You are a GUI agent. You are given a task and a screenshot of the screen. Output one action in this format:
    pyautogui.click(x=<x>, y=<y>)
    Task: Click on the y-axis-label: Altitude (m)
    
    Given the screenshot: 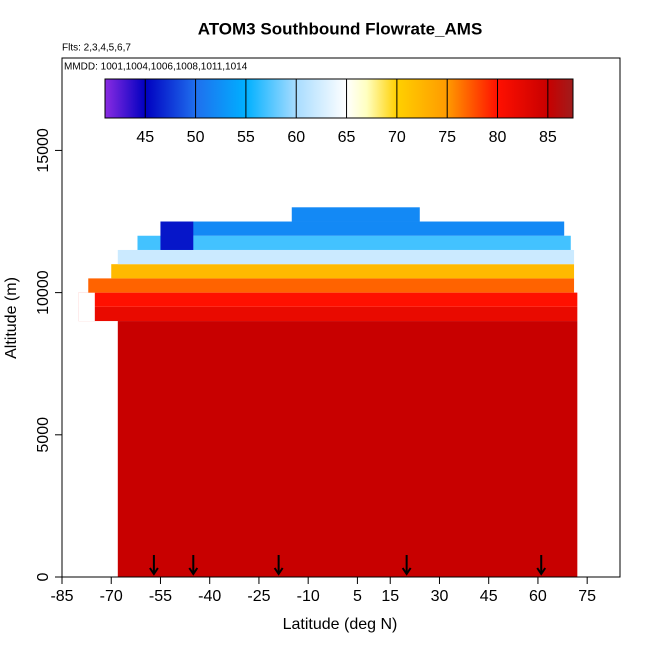 What is the action you would take?
    pyautogui.click(x=11, y=318)
    